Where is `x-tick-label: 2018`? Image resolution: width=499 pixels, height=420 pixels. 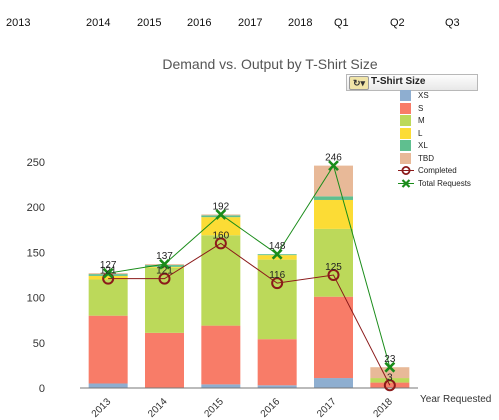
x-tick-label: 2018 is located at coordinates (383, 408).